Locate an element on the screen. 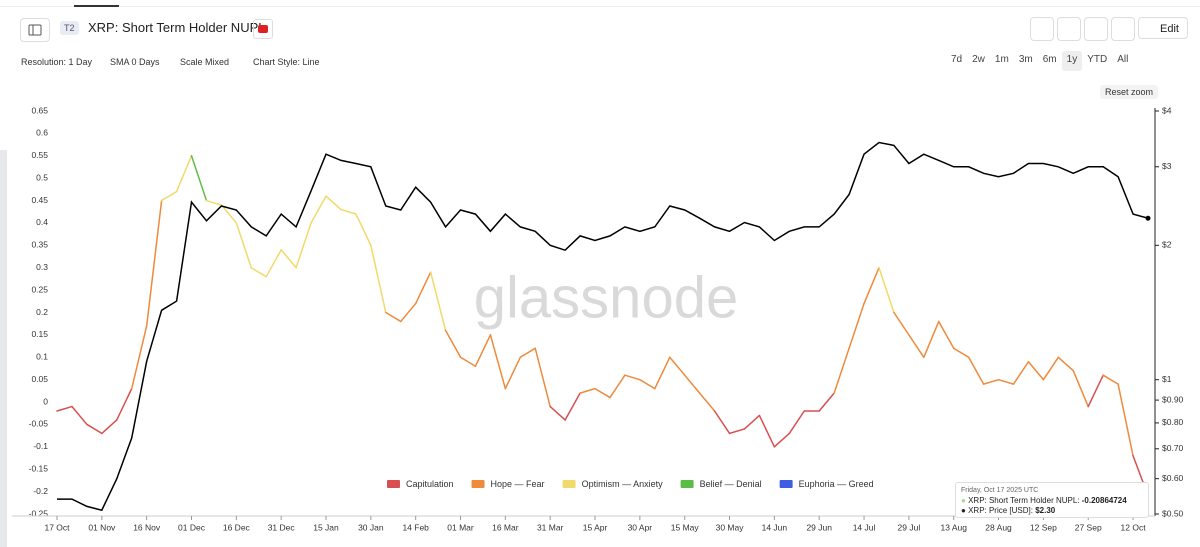 Image resolution: width=1200 pixels, height=547 pixels. range-button: 2w is located at coordinates (978, 59).